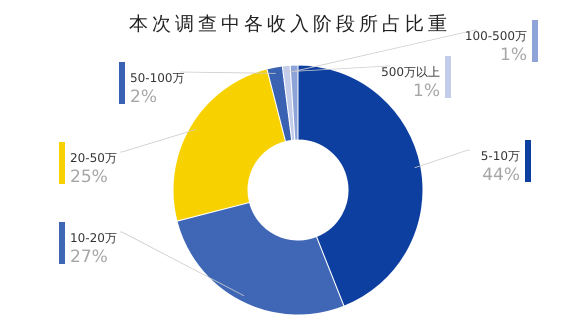 This screenshot has width=580, height=330. I want to click on slice-label: 10-20万, so click(93, 238).